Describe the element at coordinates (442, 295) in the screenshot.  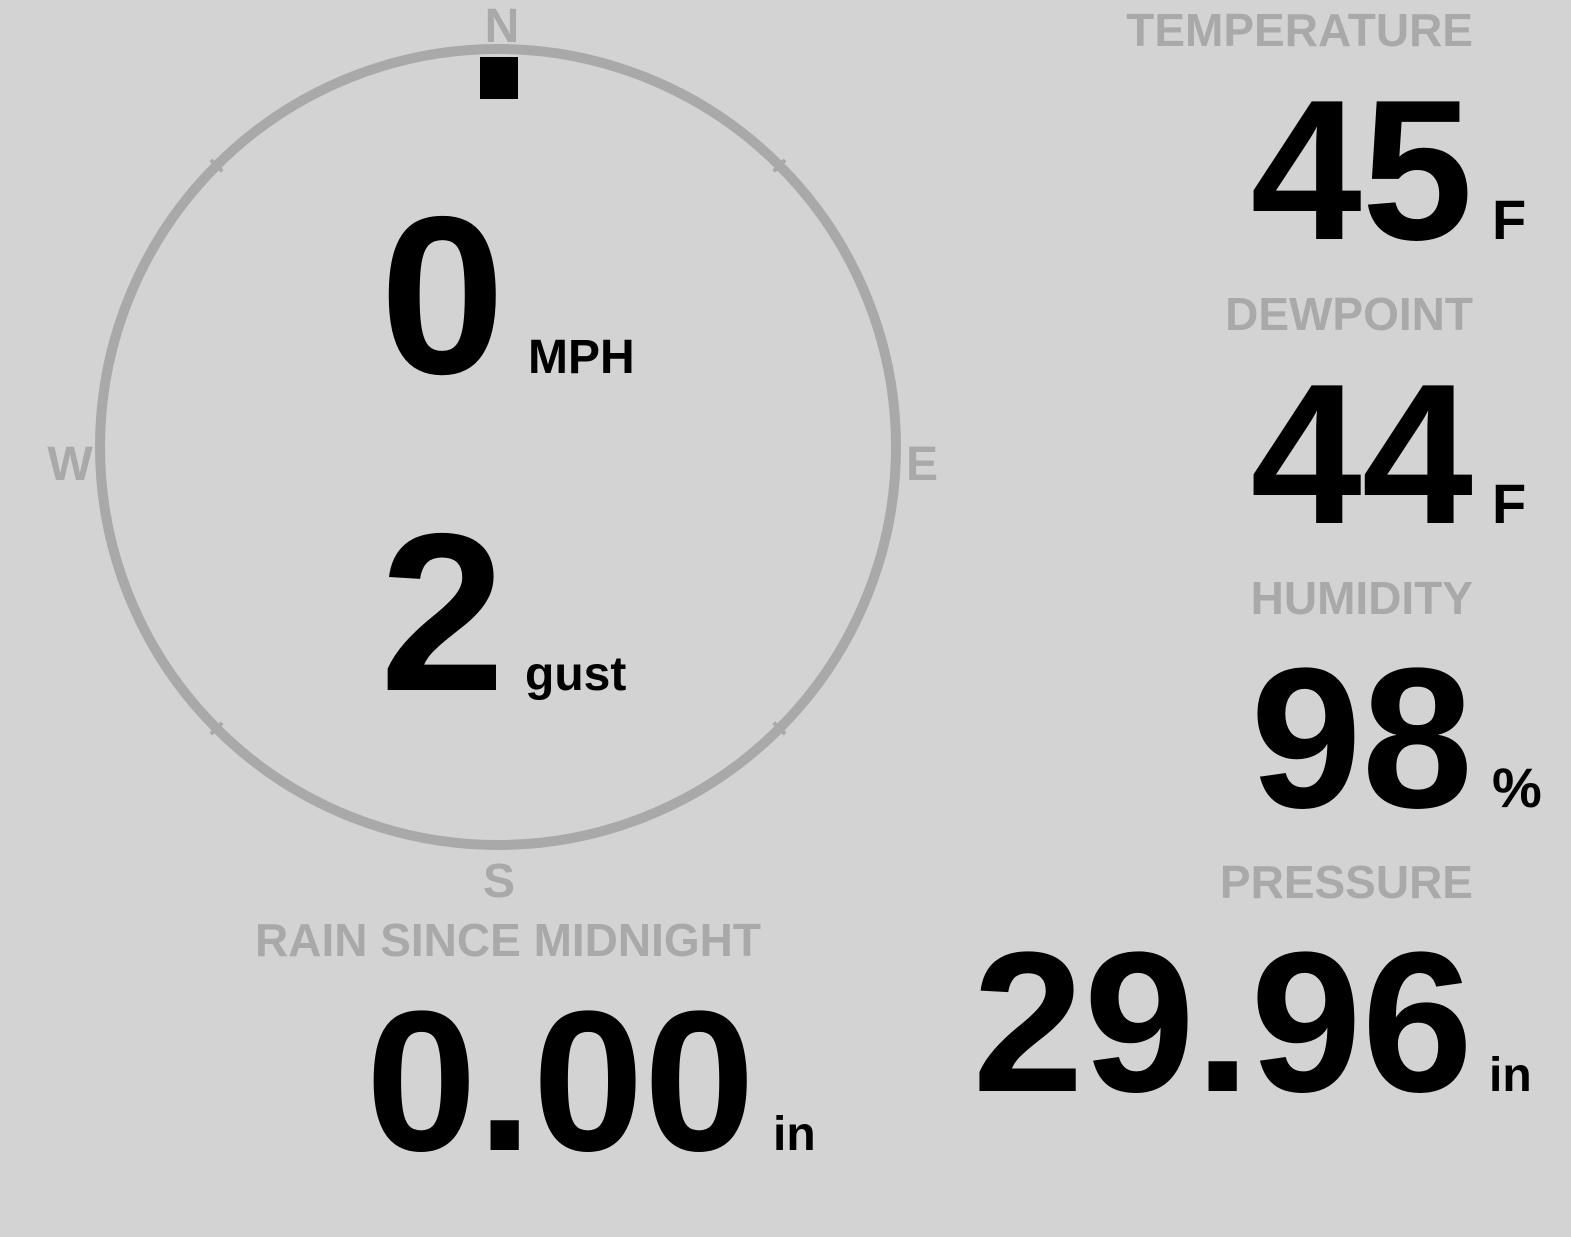
I see `wind-speed-value: 0` at that location.